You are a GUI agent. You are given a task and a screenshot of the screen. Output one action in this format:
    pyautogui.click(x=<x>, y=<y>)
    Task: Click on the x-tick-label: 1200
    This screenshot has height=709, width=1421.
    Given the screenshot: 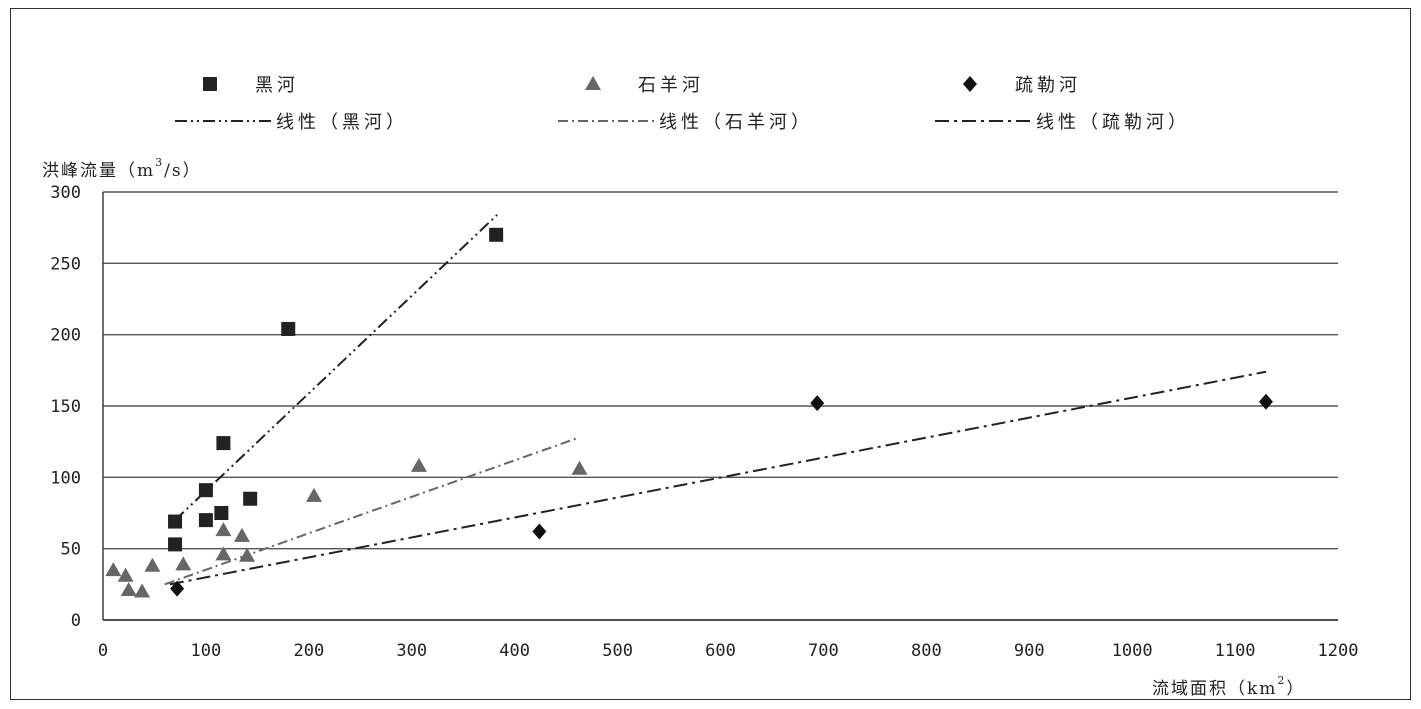 What is the action you would take?
    pyautogui.click(x=1338, y=651)
    